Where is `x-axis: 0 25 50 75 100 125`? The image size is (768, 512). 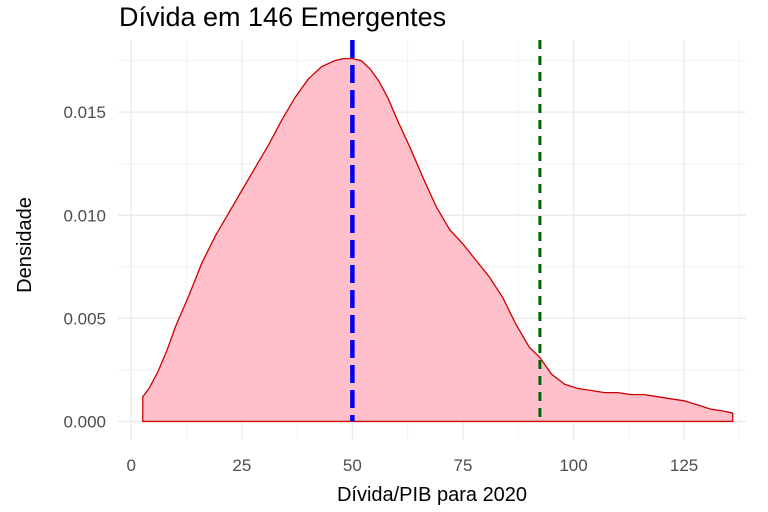 x-axis: 0 25 50 75 100 125 is located at coordinates (413, 465).